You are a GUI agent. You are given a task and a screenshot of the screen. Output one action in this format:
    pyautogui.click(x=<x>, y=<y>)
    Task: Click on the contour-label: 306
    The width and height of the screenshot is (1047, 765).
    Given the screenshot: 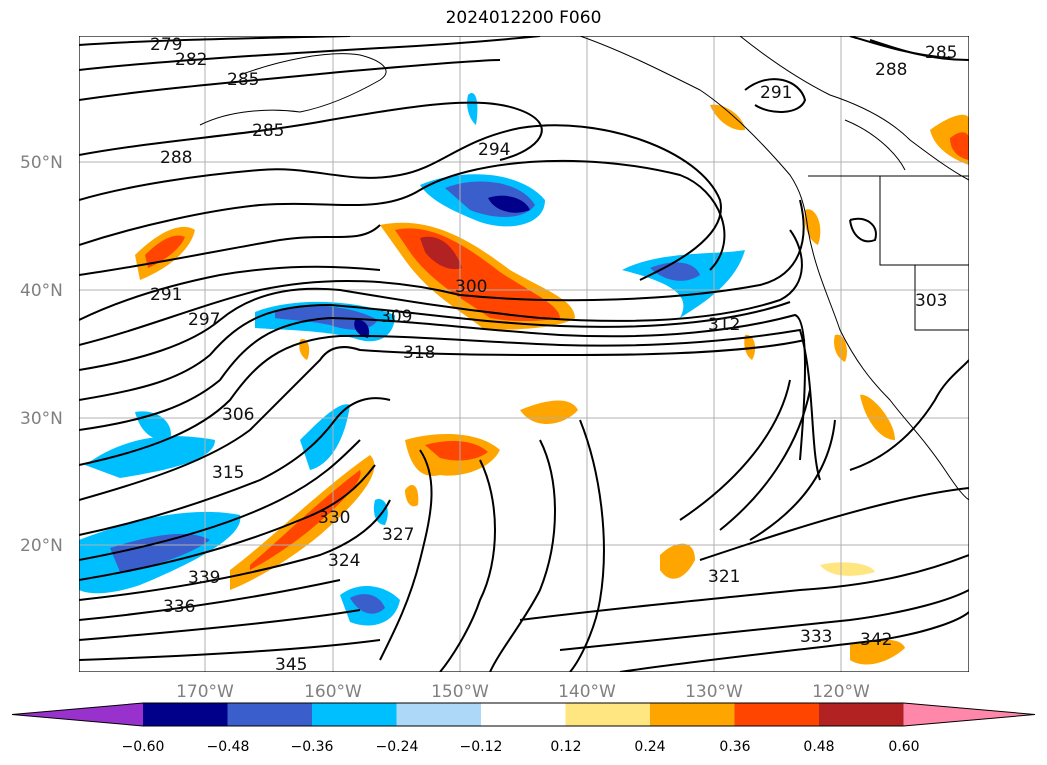 What is the action you would take?
    pyautogui.click(x=238, y=415)
    